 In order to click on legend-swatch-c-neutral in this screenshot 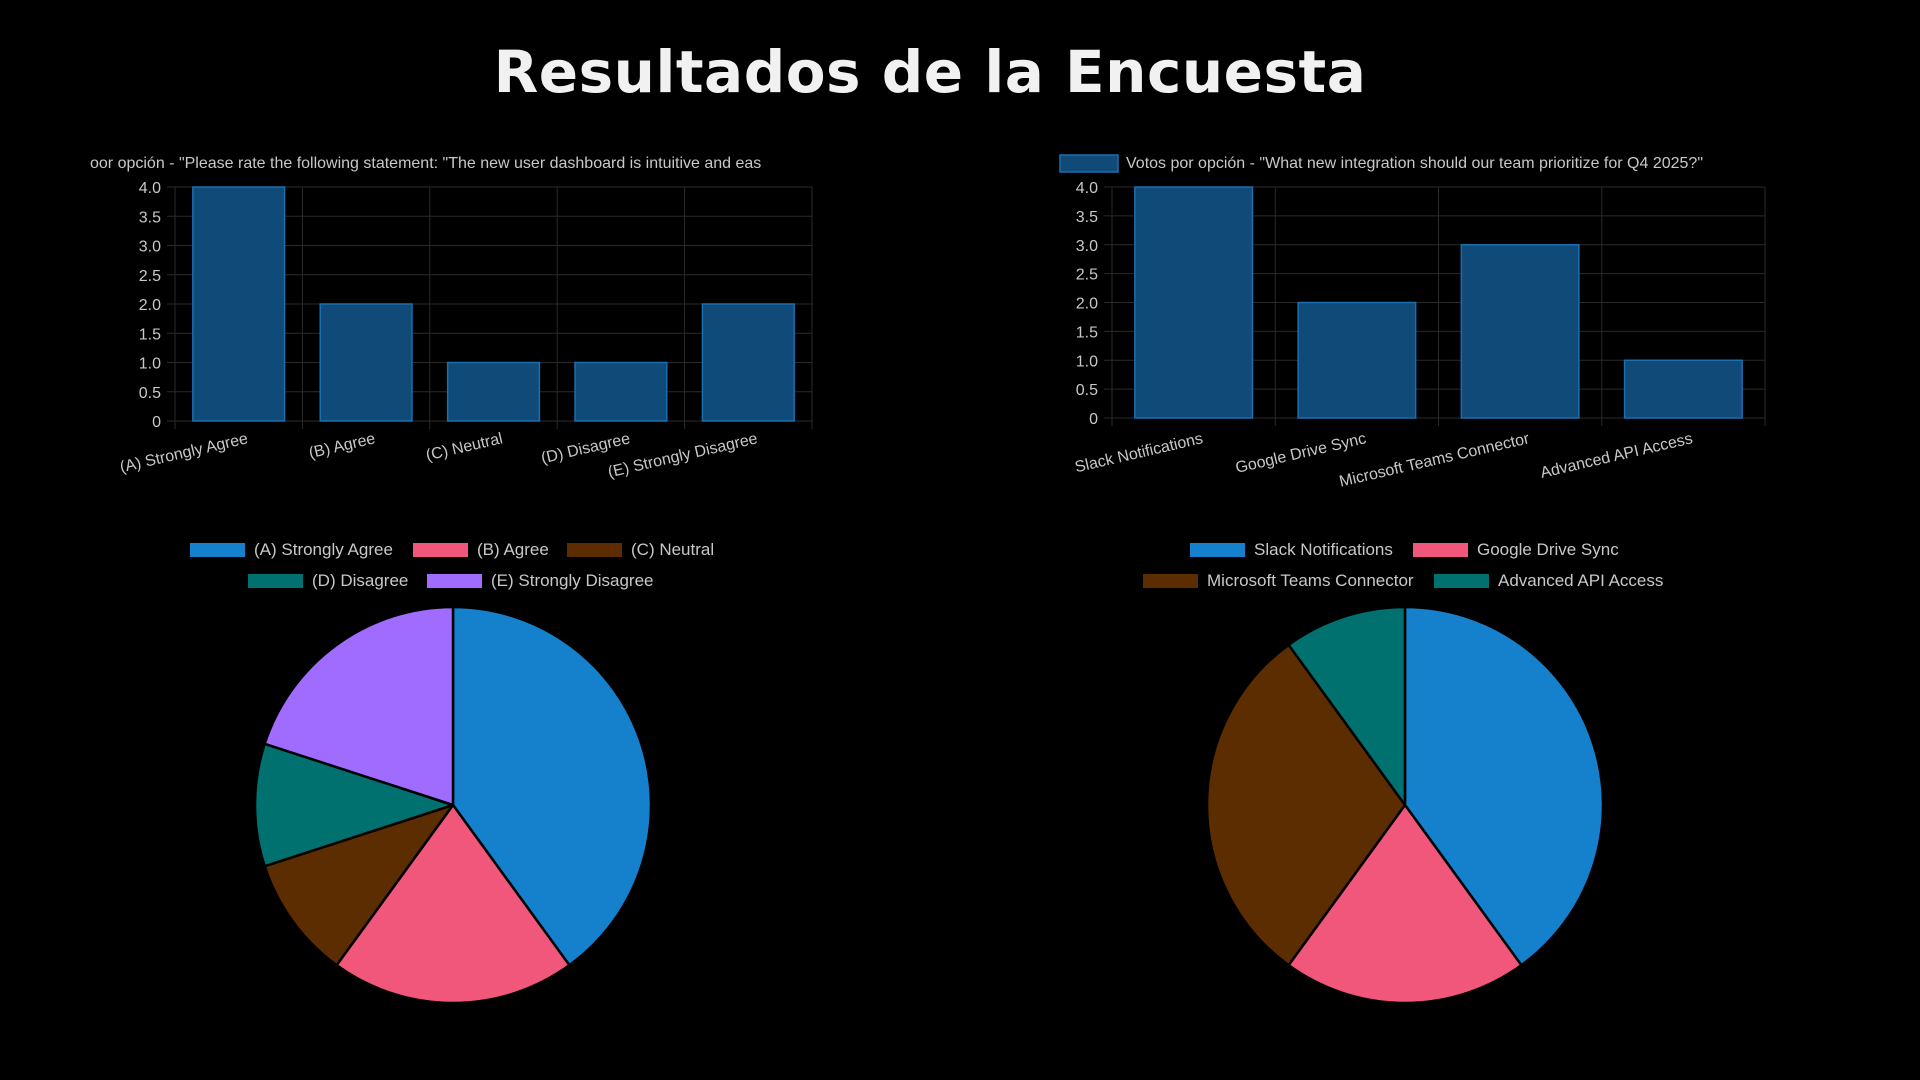, I will do `click(594, 550)`.